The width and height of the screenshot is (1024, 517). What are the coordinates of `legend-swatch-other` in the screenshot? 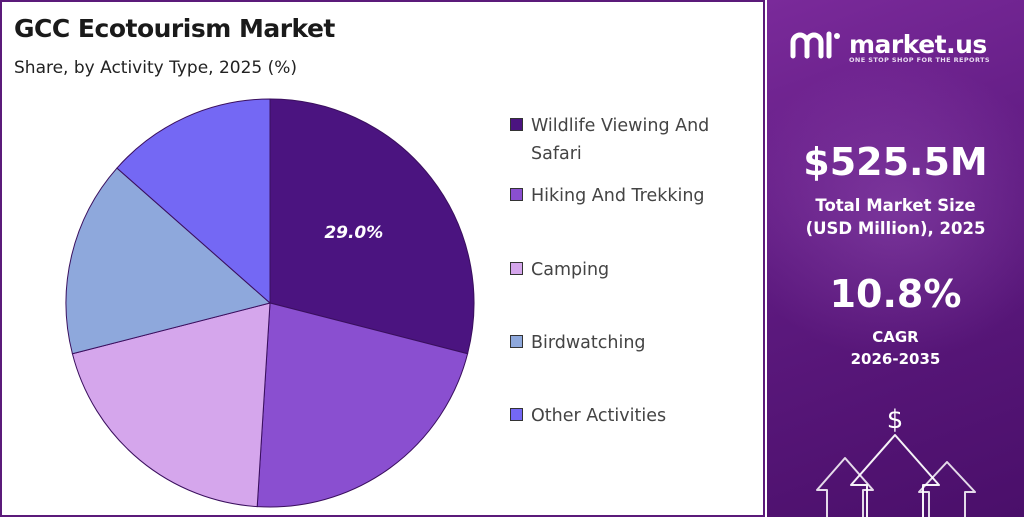 It's located at (516, 414).